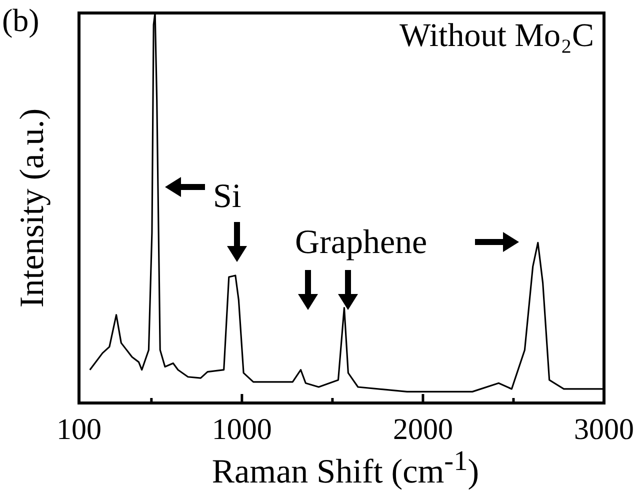 This screenshot has height=500, width=644. What do you see at coordinates (422, 429) in the screenshot?
I see `x-tick-label: 2000` at bounding box center [422, 429].